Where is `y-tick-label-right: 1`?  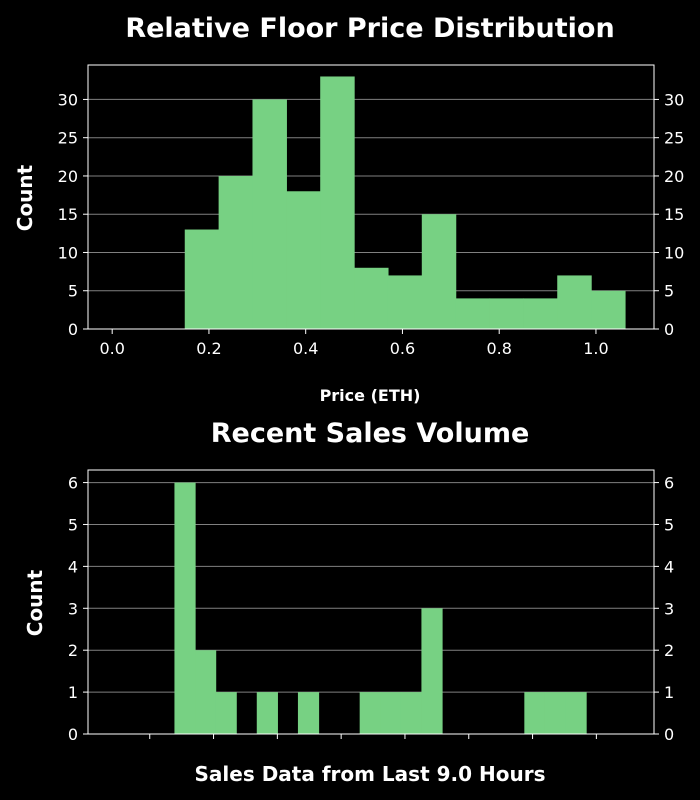 y-tick-label-right: 1 is located at coordinates (669, 692).